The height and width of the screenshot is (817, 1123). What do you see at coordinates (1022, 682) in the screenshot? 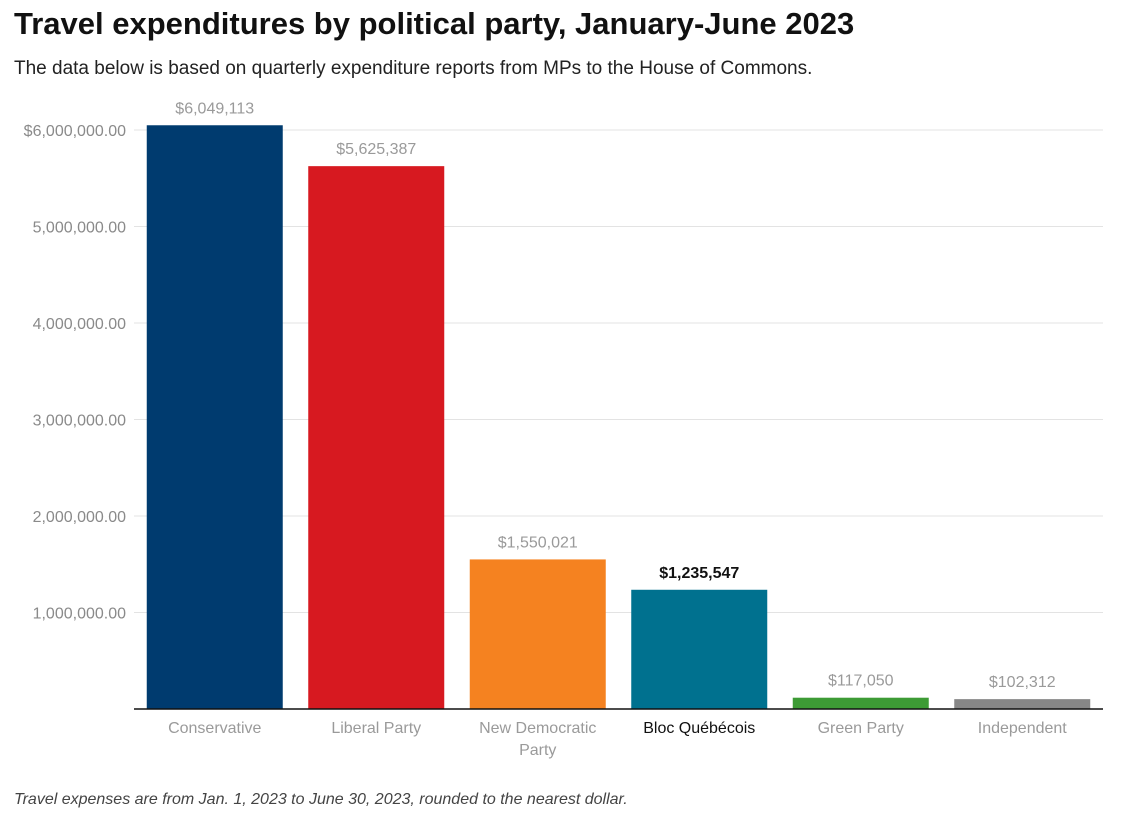
I see `data-label: $102,312` at bounding box center [1022, 682].